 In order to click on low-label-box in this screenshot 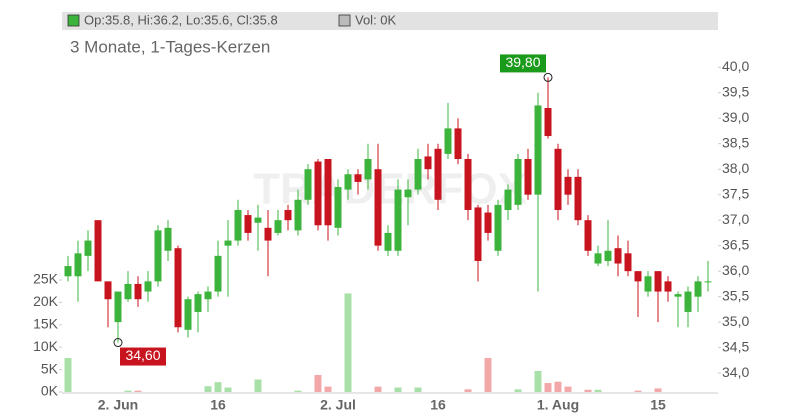, I will do `click(143, 356)`.